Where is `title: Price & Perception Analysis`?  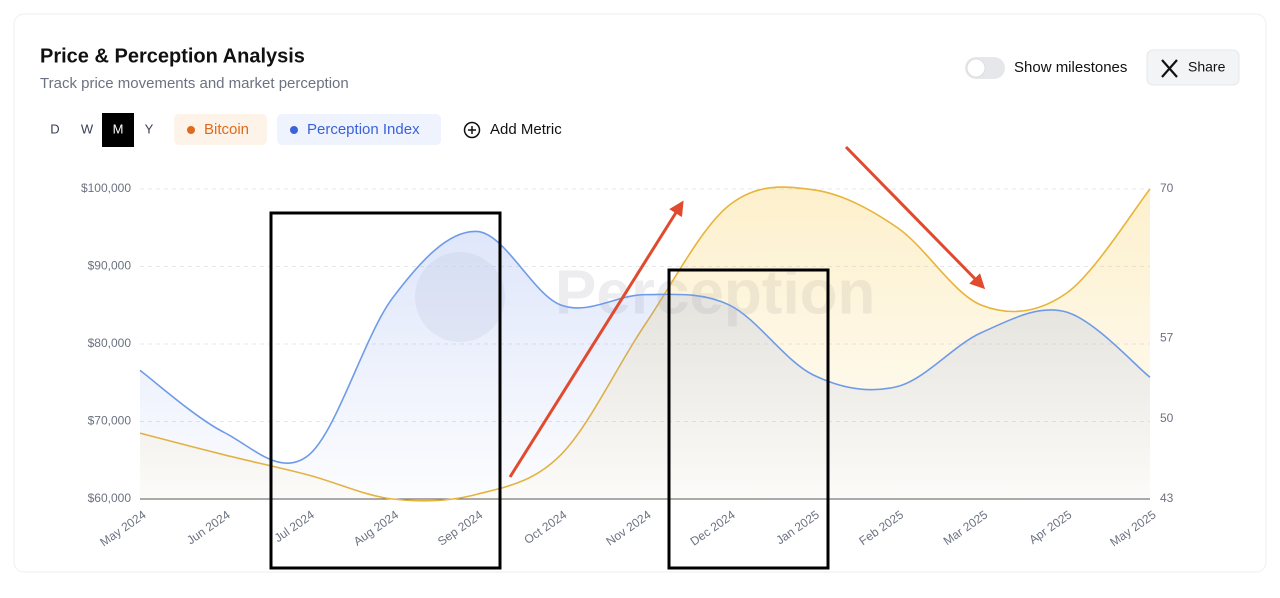
title: Price & Perception Analysis is located at coordinates (172, 56).